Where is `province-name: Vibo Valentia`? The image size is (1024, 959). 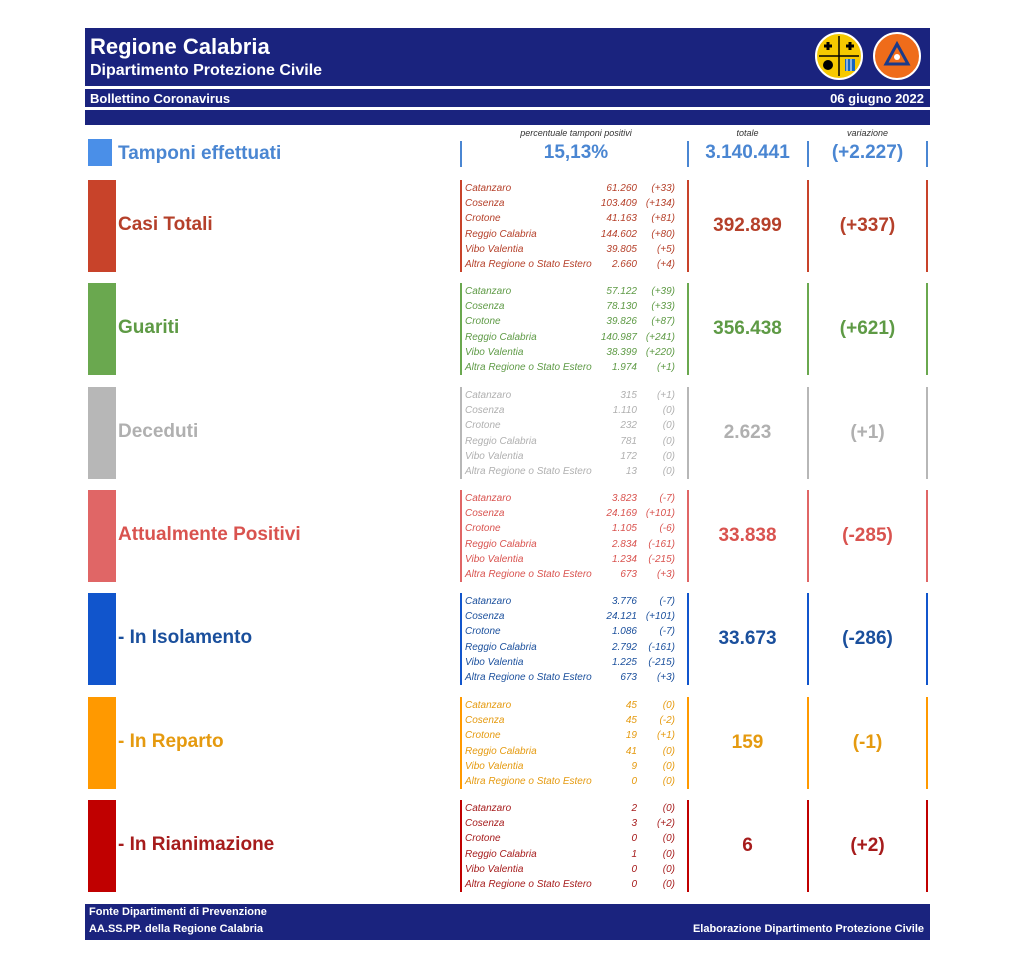 province-name: Vibo Valentia is located at coordinates (494, 869).